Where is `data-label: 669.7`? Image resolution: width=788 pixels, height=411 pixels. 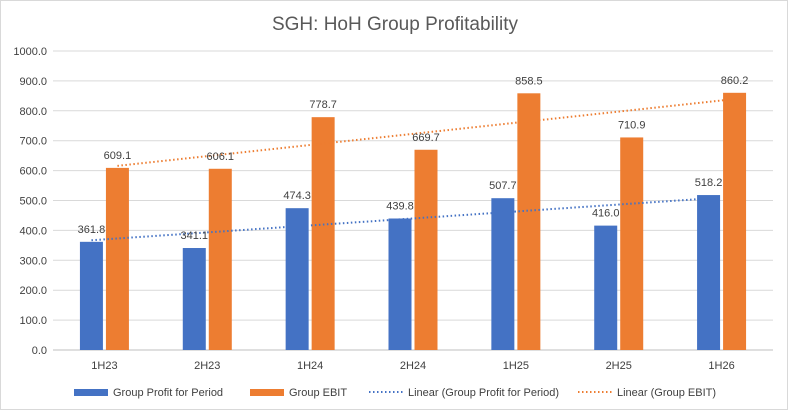
data-label: 669.7 is located at coordinates (426, 138).